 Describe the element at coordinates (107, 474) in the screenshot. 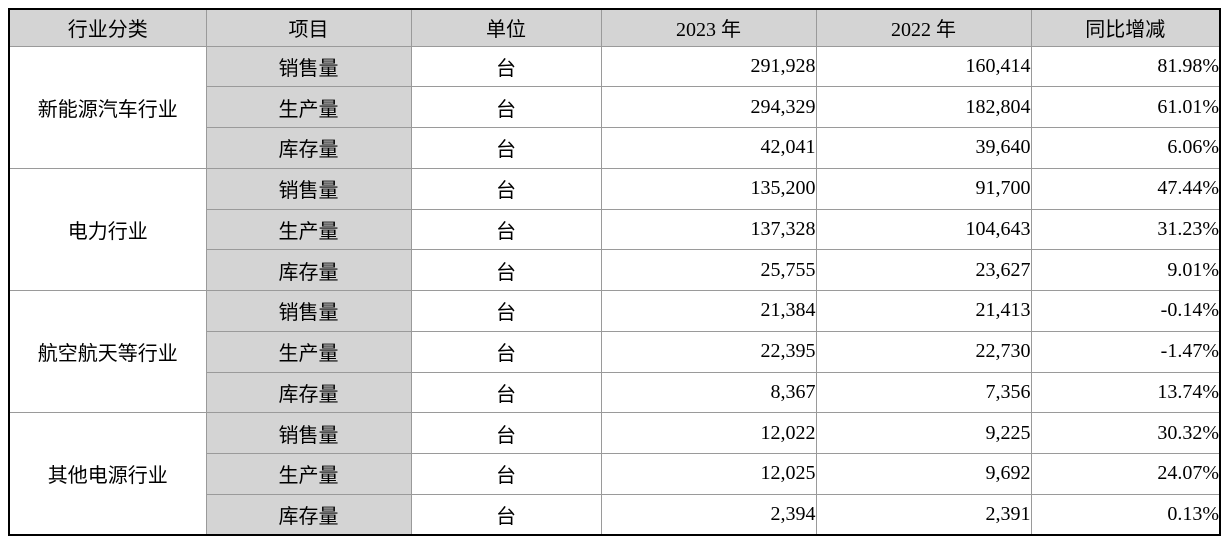

I see `industry-cell: 其他电源行业` at that location.